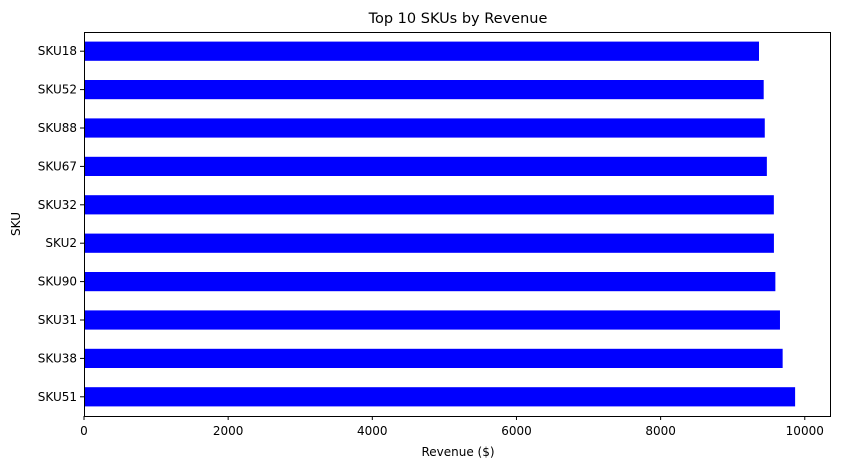 The image size is (868, 469). Describe the element at coordinates (805, 431) in the screenshot. I see `x-tick-label: 10000` at that location.